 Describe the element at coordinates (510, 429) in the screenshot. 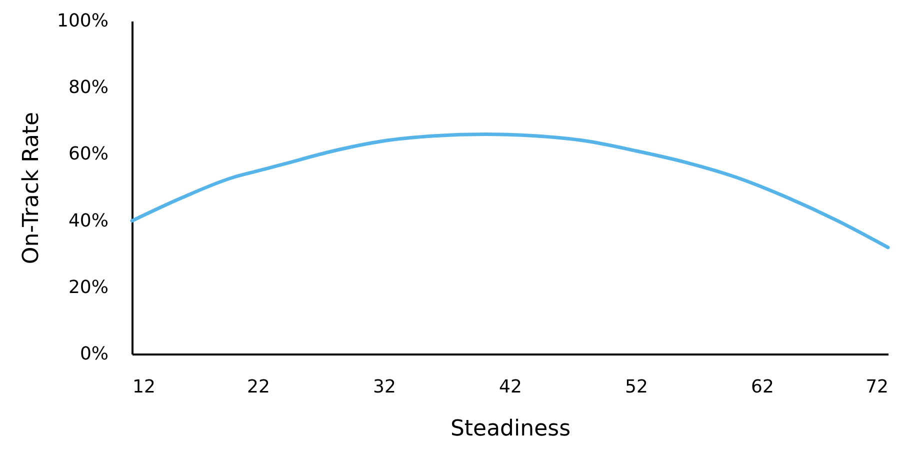

I see `x-axis-title: Steadiness` at that location.